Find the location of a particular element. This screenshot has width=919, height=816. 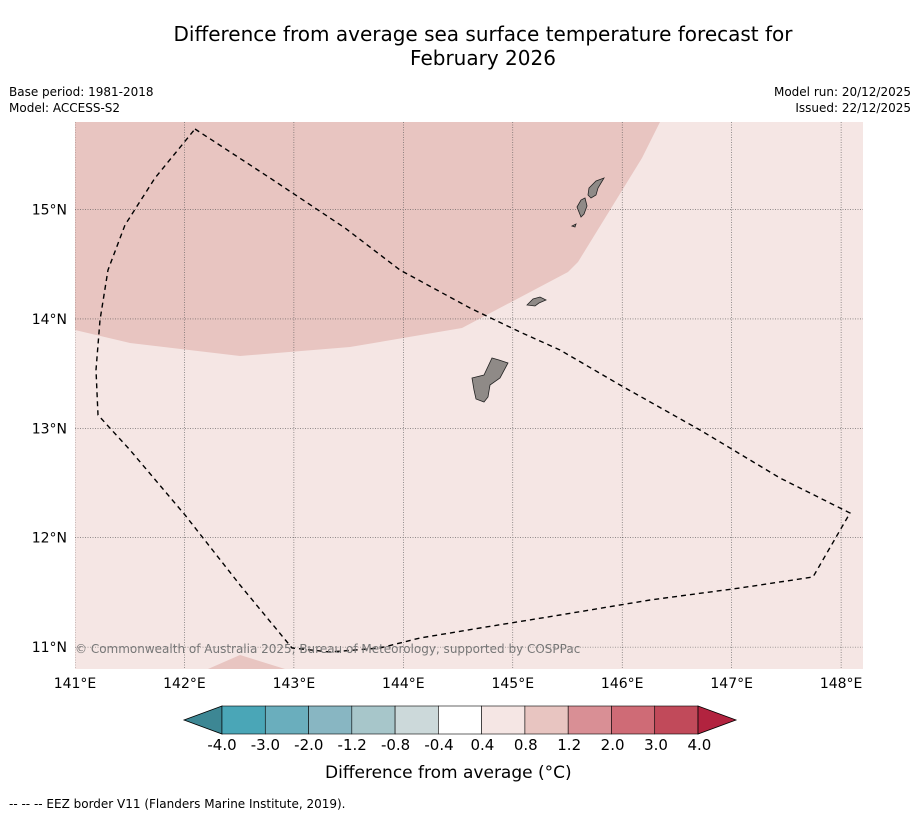

lon-label: 148°E is located at coordinates (841, 684).